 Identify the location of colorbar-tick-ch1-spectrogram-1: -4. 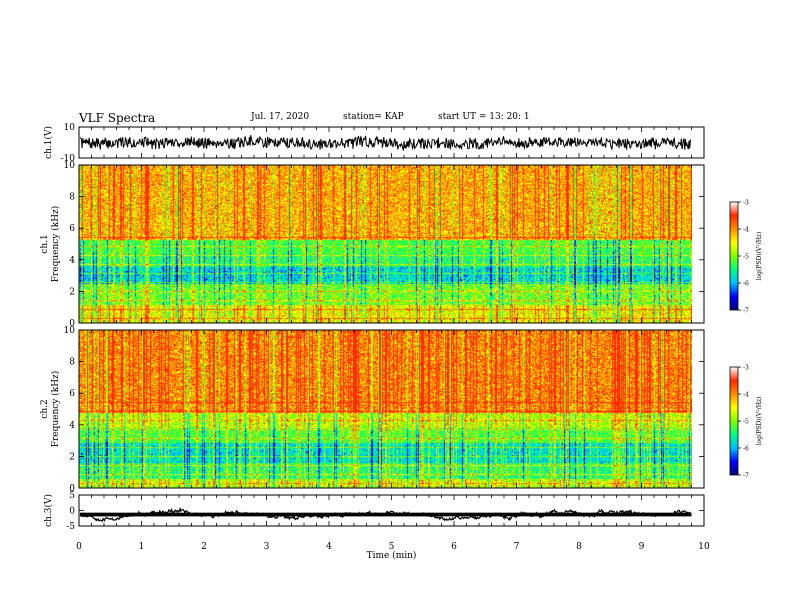
(746, 230).